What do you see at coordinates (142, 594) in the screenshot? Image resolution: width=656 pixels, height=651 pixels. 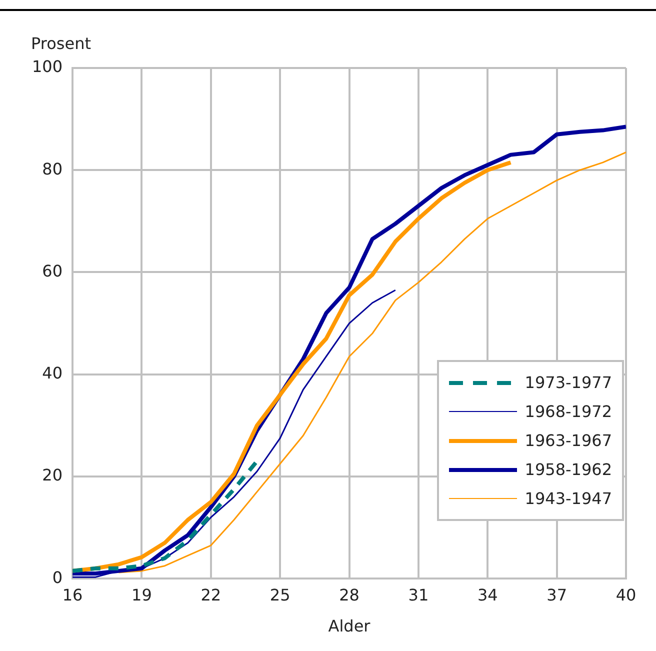 I see `x-tick-label: 19` at bounding box center [142, 594].